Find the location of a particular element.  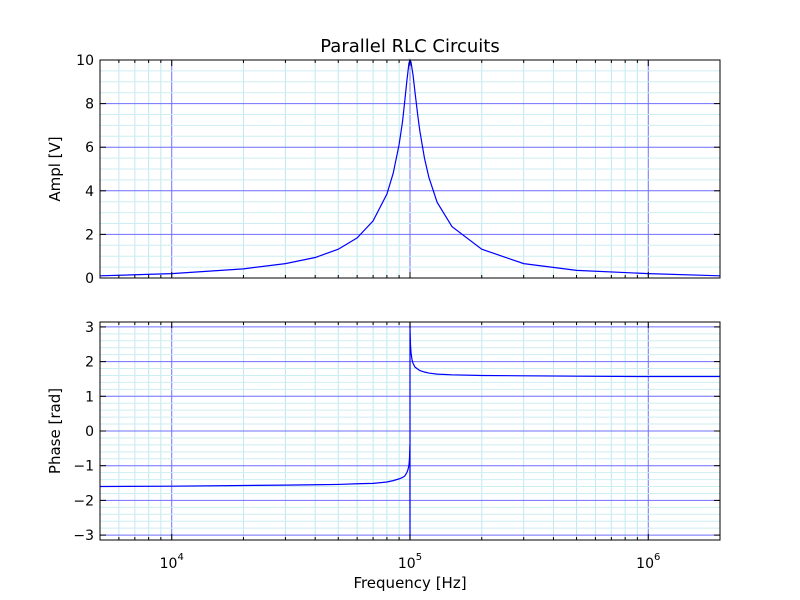

y-tick-label: 10 is located at coordinates (85, 61).